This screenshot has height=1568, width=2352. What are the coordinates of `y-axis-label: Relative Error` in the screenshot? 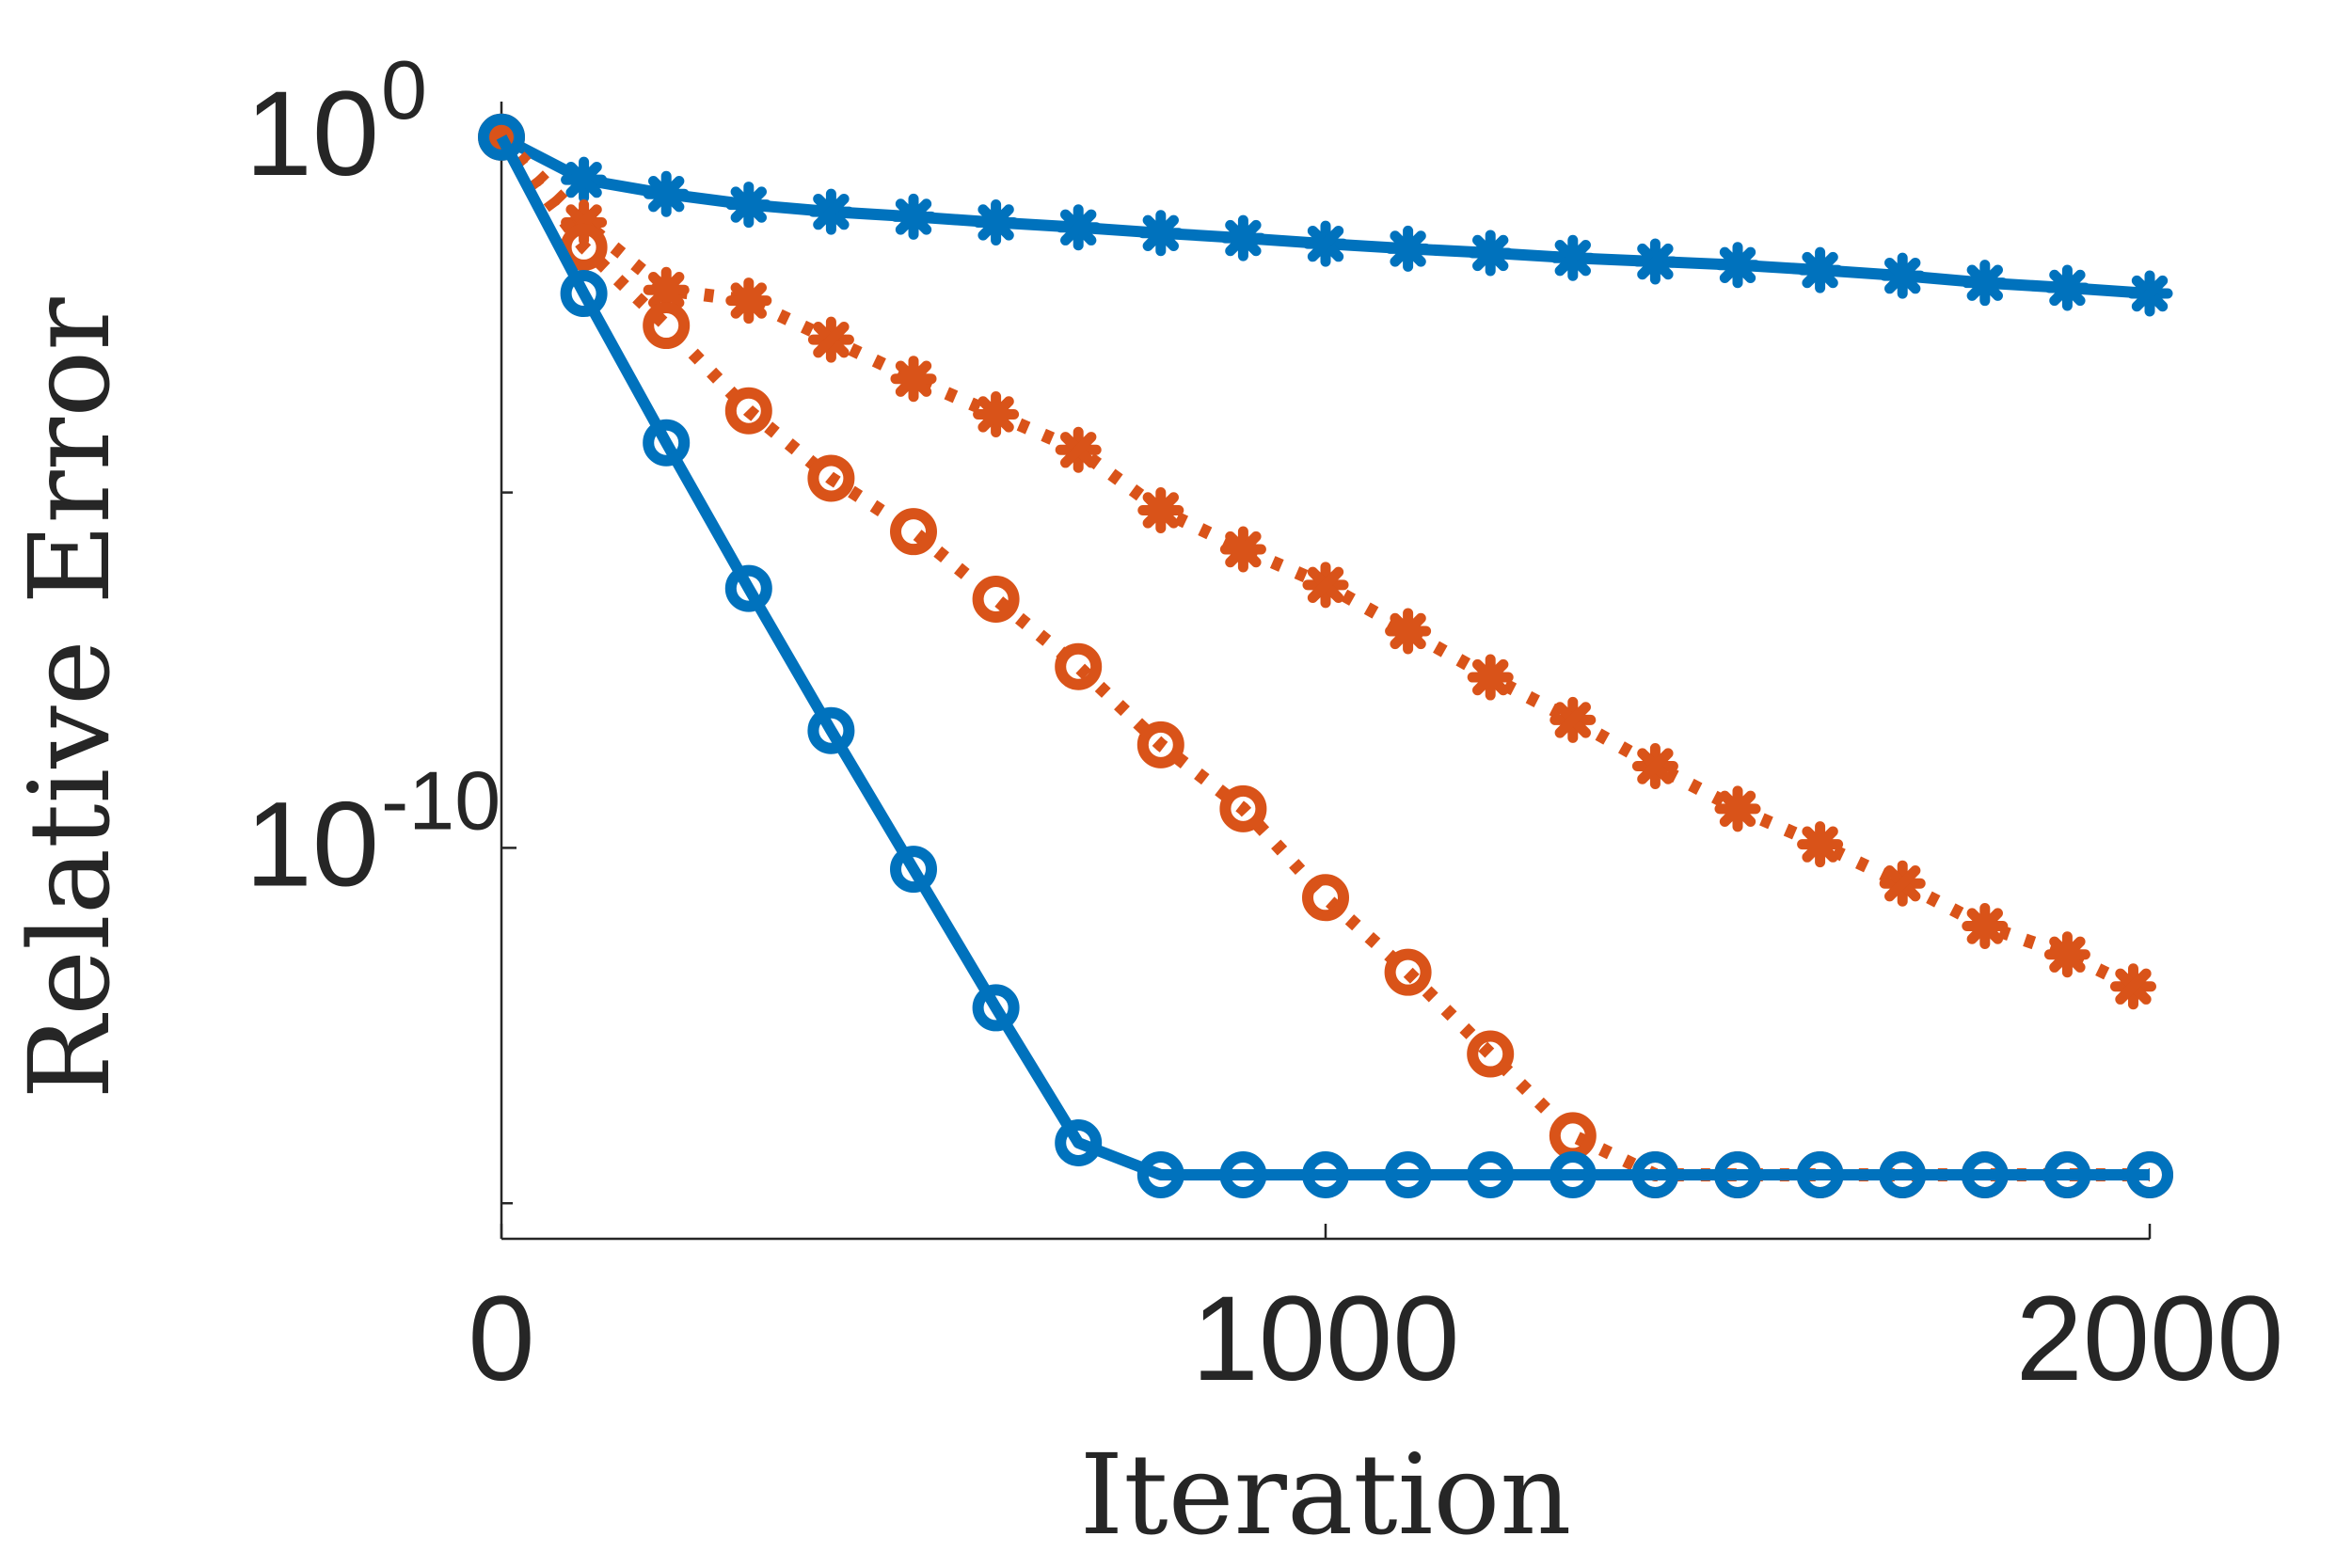 It's located at (70, 698).